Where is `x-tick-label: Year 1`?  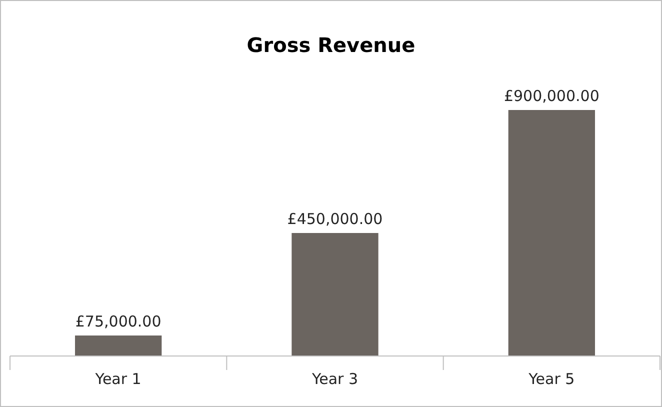 x-tick-label: Year 1 is located at coordinates (118, 379).